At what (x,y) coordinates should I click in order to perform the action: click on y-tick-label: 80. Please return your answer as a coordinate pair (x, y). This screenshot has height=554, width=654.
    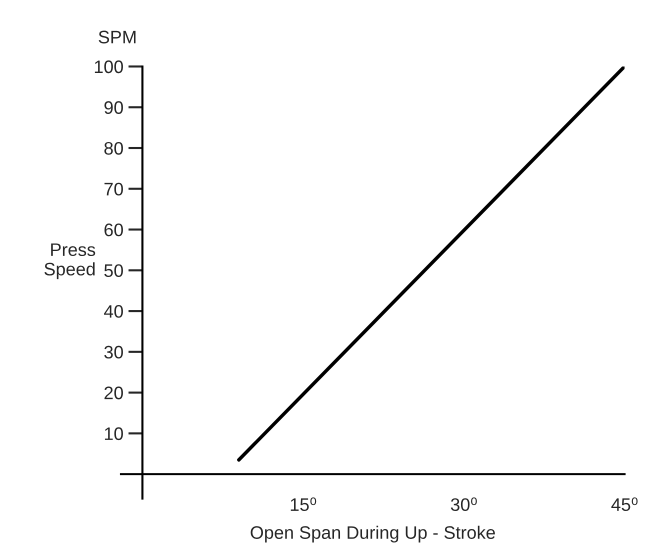
    Looking at the image, I should click on (113, 148).